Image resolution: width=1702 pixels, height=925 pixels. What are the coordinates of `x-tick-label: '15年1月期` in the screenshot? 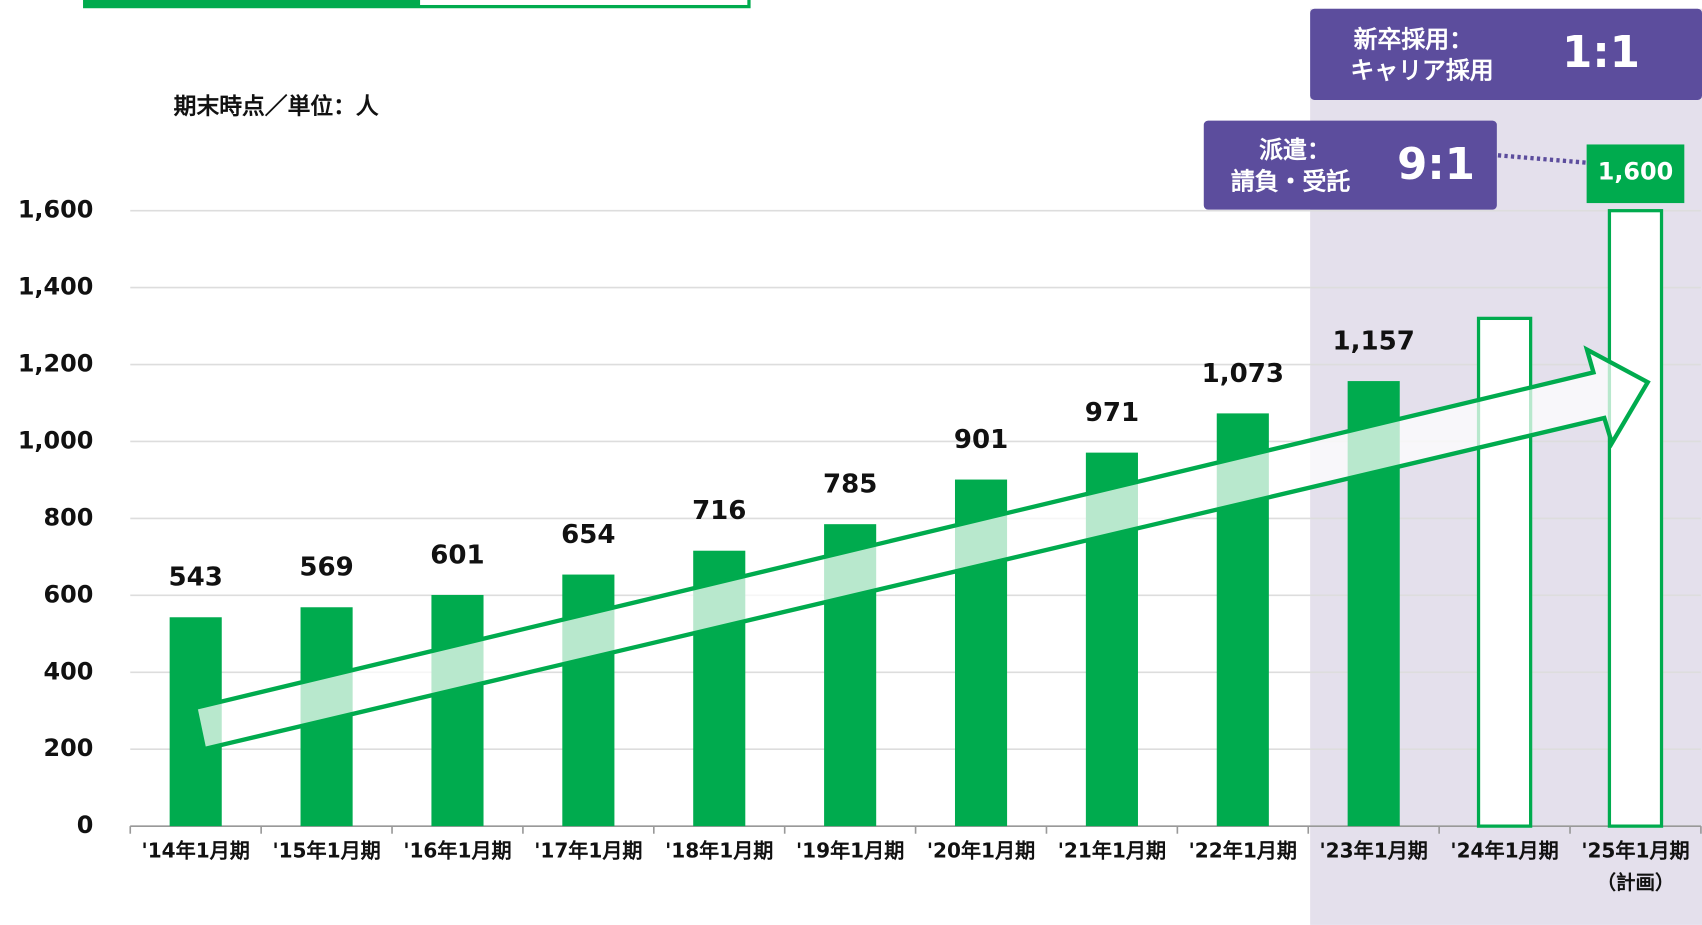 It's located at (326, 851).